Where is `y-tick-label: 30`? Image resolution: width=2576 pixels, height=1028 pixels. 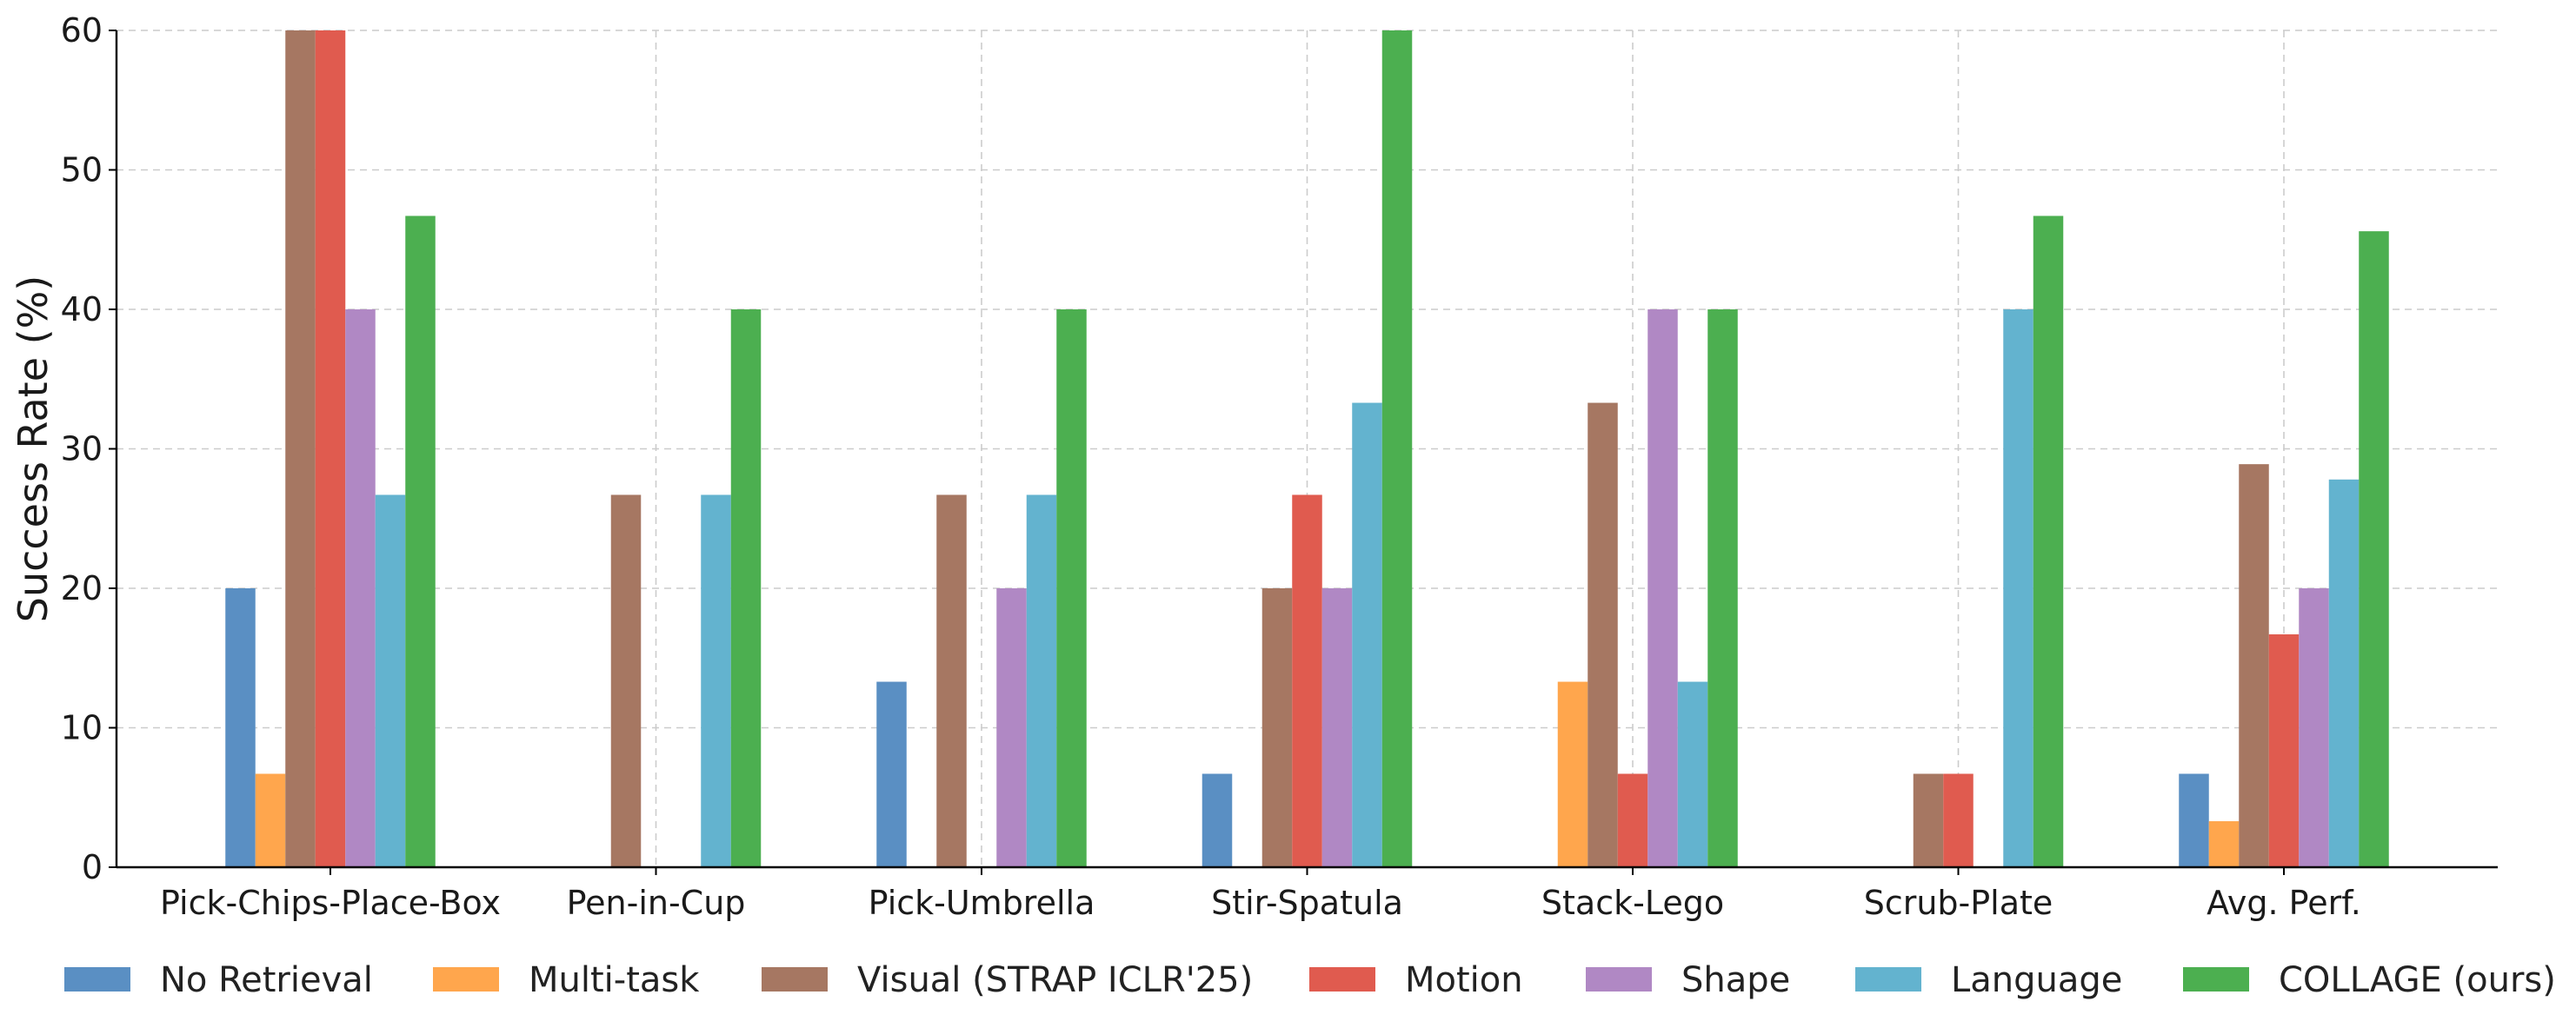
y-tick-label: 30 is located at coordinates (82, 449).